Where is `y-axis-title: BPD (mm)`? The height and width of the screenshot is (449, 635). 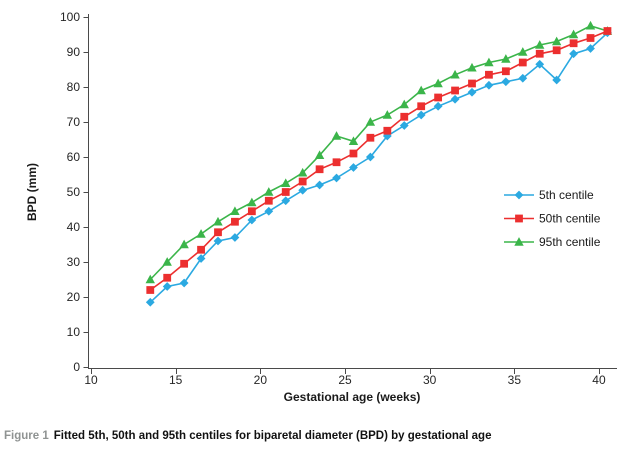
y-axis-title: BPD (mm) is located at coordinates (32, 192).